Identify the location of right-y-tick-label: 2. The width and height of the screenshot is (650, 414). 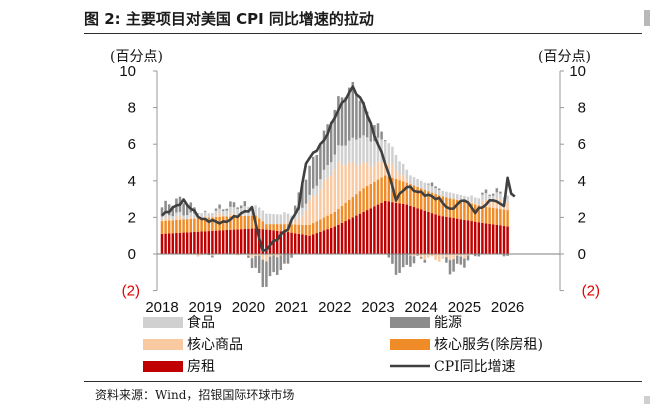
(582, 217).